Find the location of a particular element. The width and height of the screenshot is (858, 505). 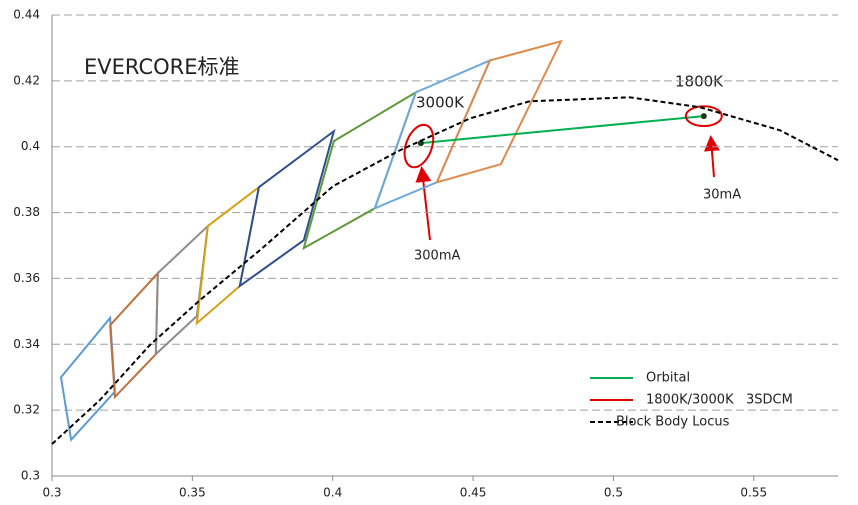

legend-label: Orbital is located at coordinates (668, 378).